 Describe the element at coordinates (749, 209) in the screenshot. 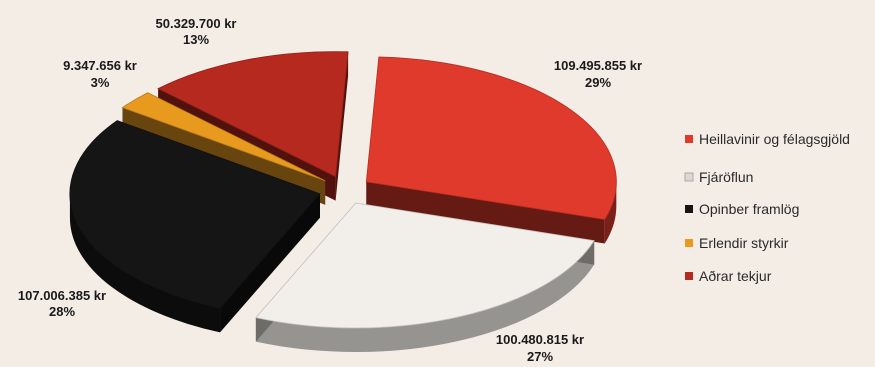

I see `legend-label-3: Opinber framlög` at that location.